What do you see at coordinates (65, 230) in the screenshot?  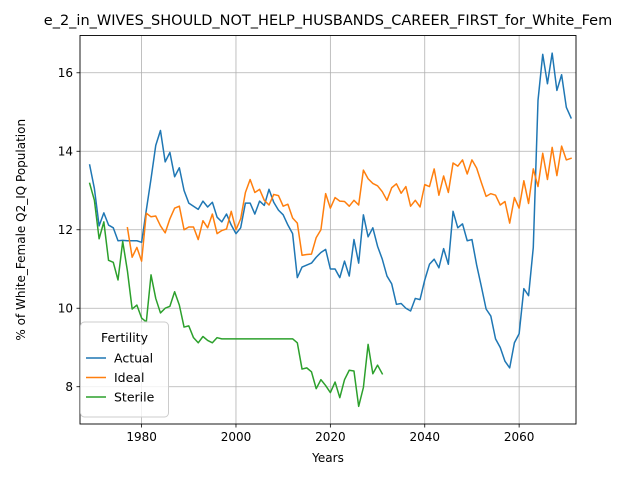 I see `y-tick-label: 12` at bounding box center [65, 230].